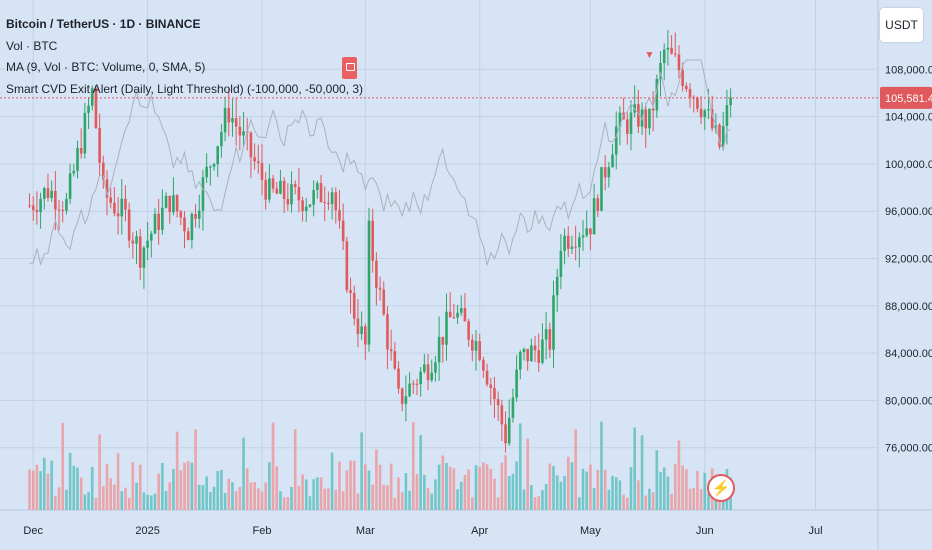  What do you see at coordinates (901, 25) in the screenshot?
I see `currency-selector-button: USDT` at bounding box center [901, 25].